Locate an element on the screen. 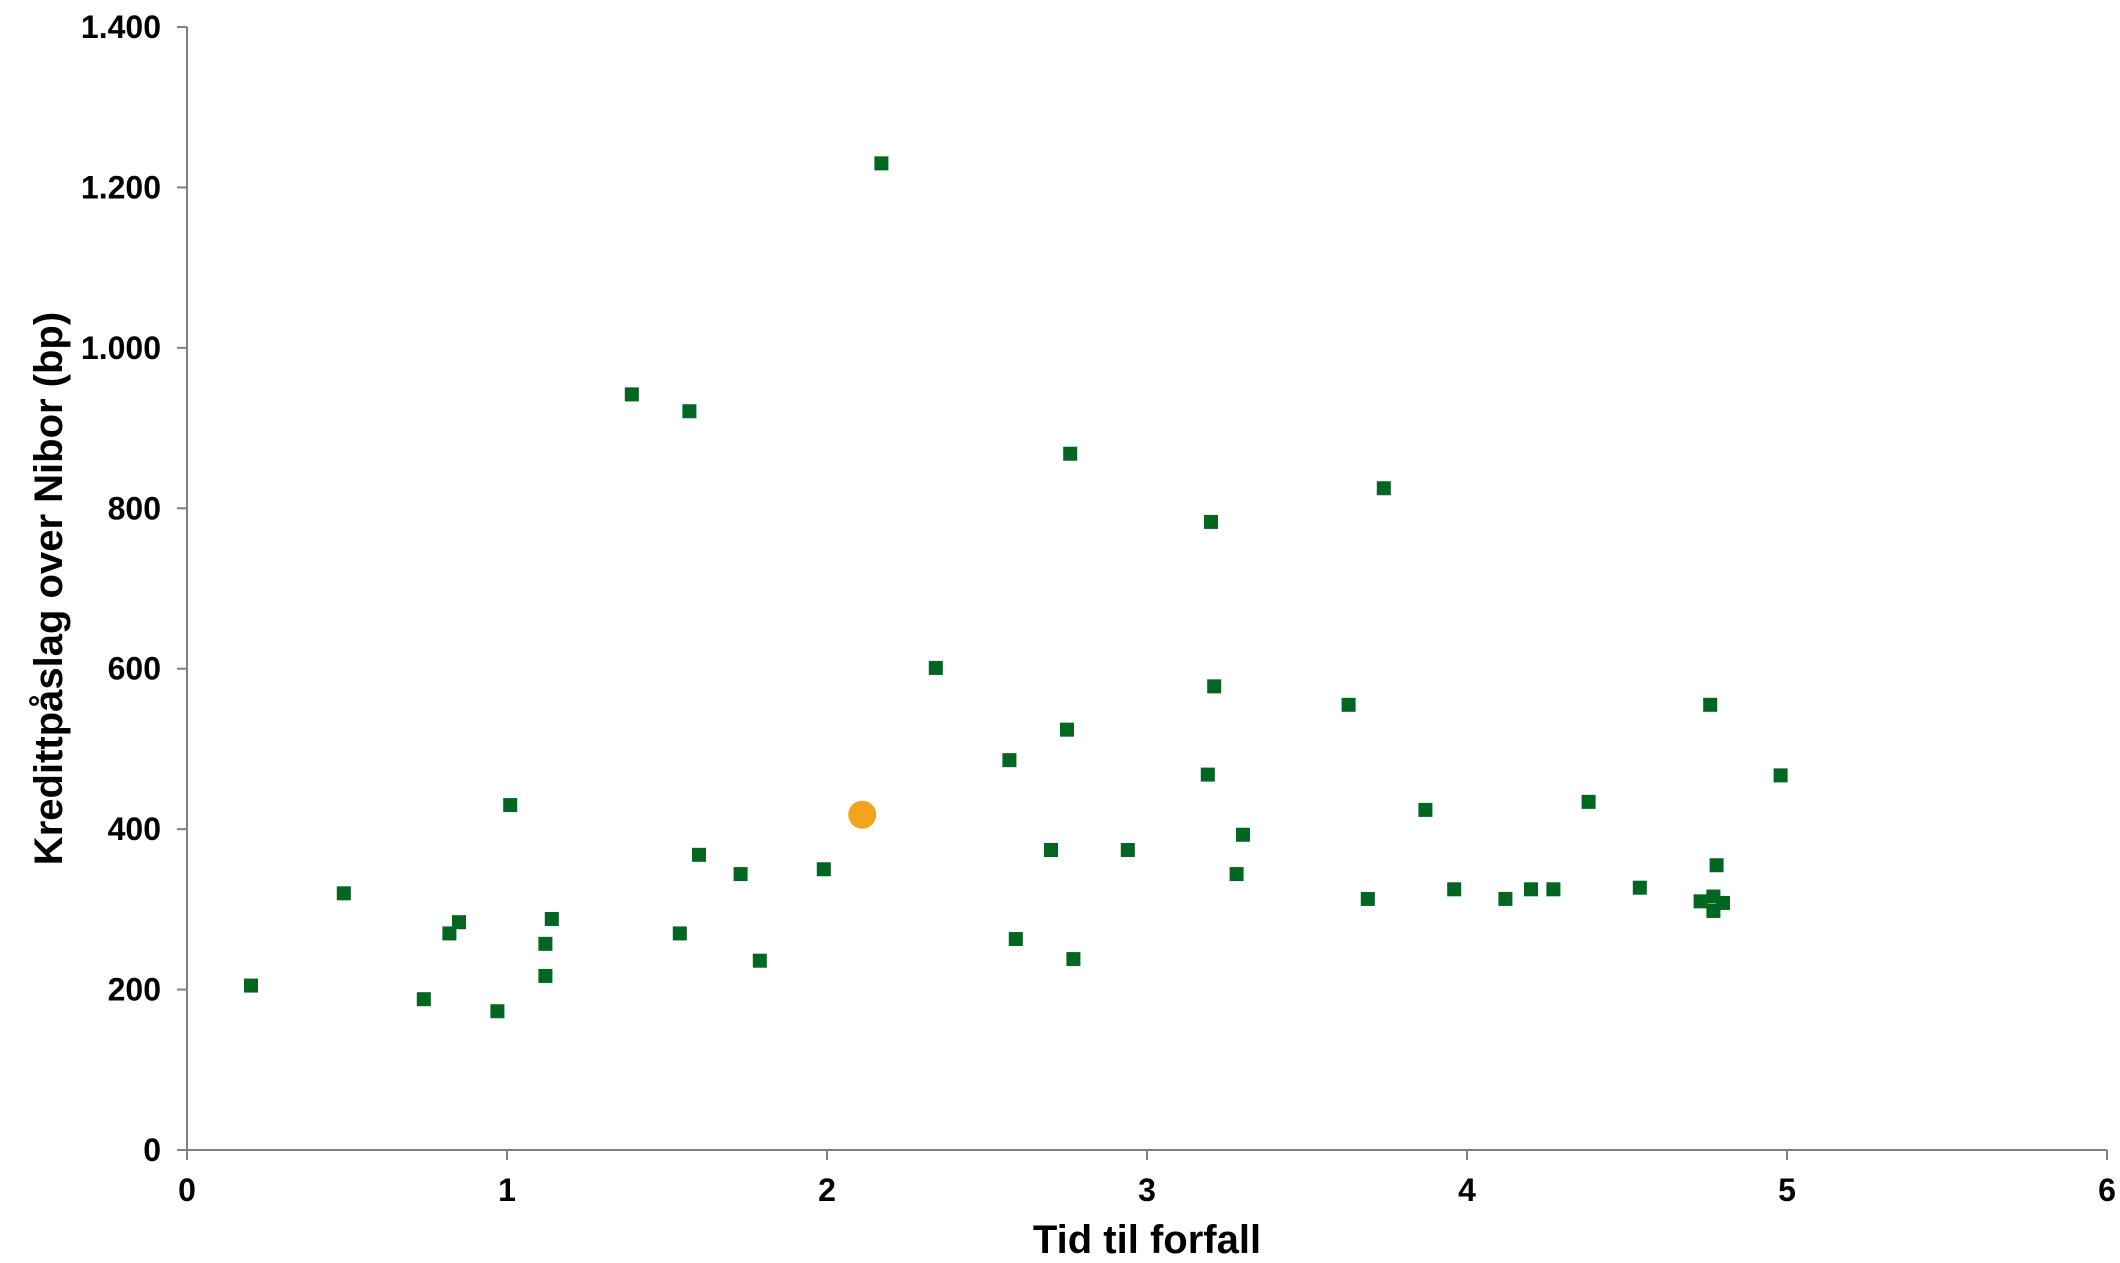 The height and width of the screenshot is (1263, 2120). x-tick-label: 3 is located at coordinates (1147, 1190).